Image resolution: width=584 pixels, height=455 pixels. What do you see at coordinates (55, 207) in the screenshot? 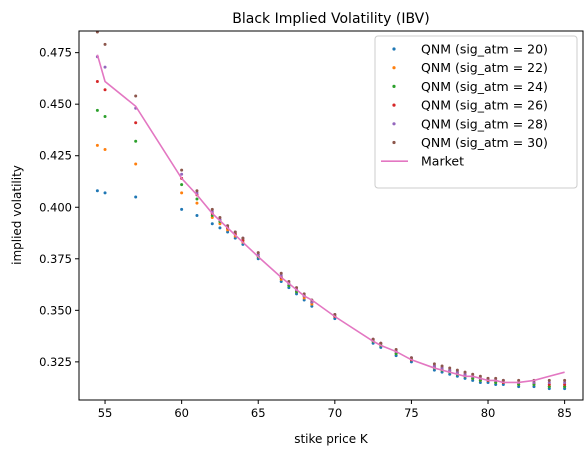
I see `y-tick-label: 0.400` at bounding box center [55, 207].